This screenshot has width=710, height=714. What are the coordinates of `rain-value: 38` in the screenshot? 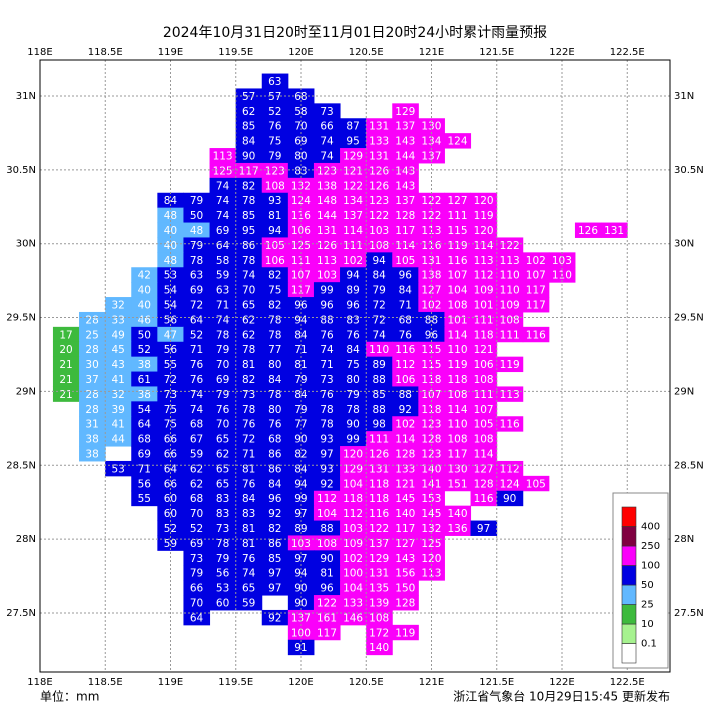 It's located at (144, 395).